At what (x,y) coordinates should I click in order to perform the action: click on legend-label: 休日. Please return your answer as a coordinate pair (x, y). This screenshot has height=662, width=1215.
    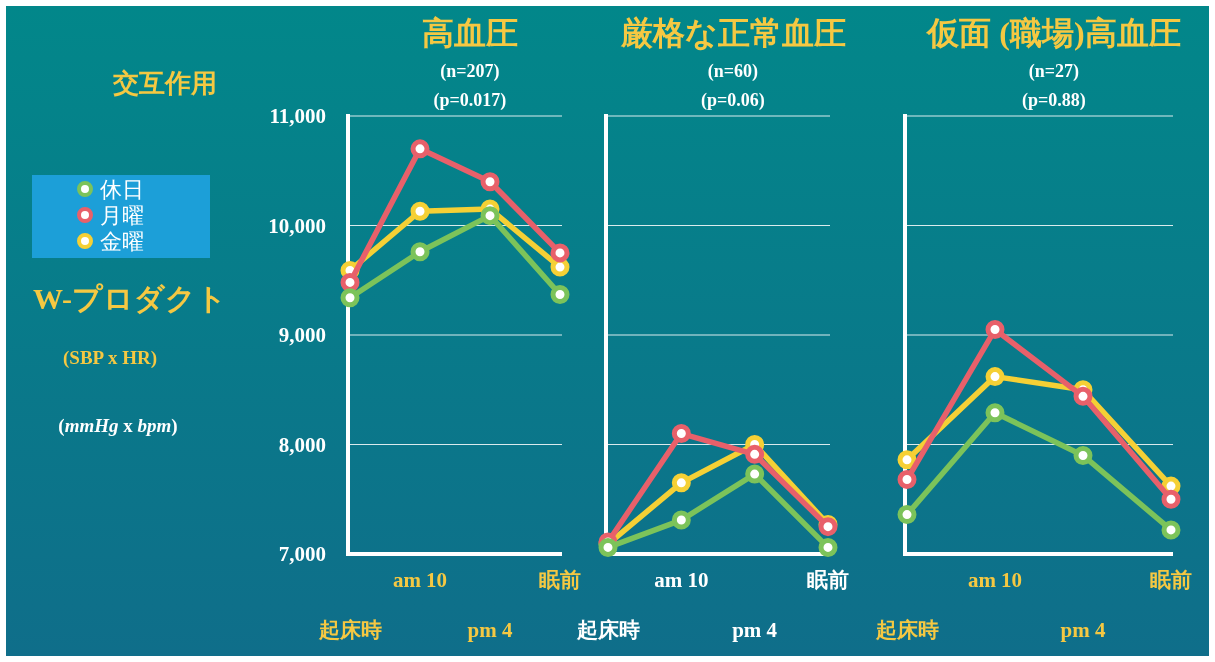
    Looking at the image, I should click on (122, 189).